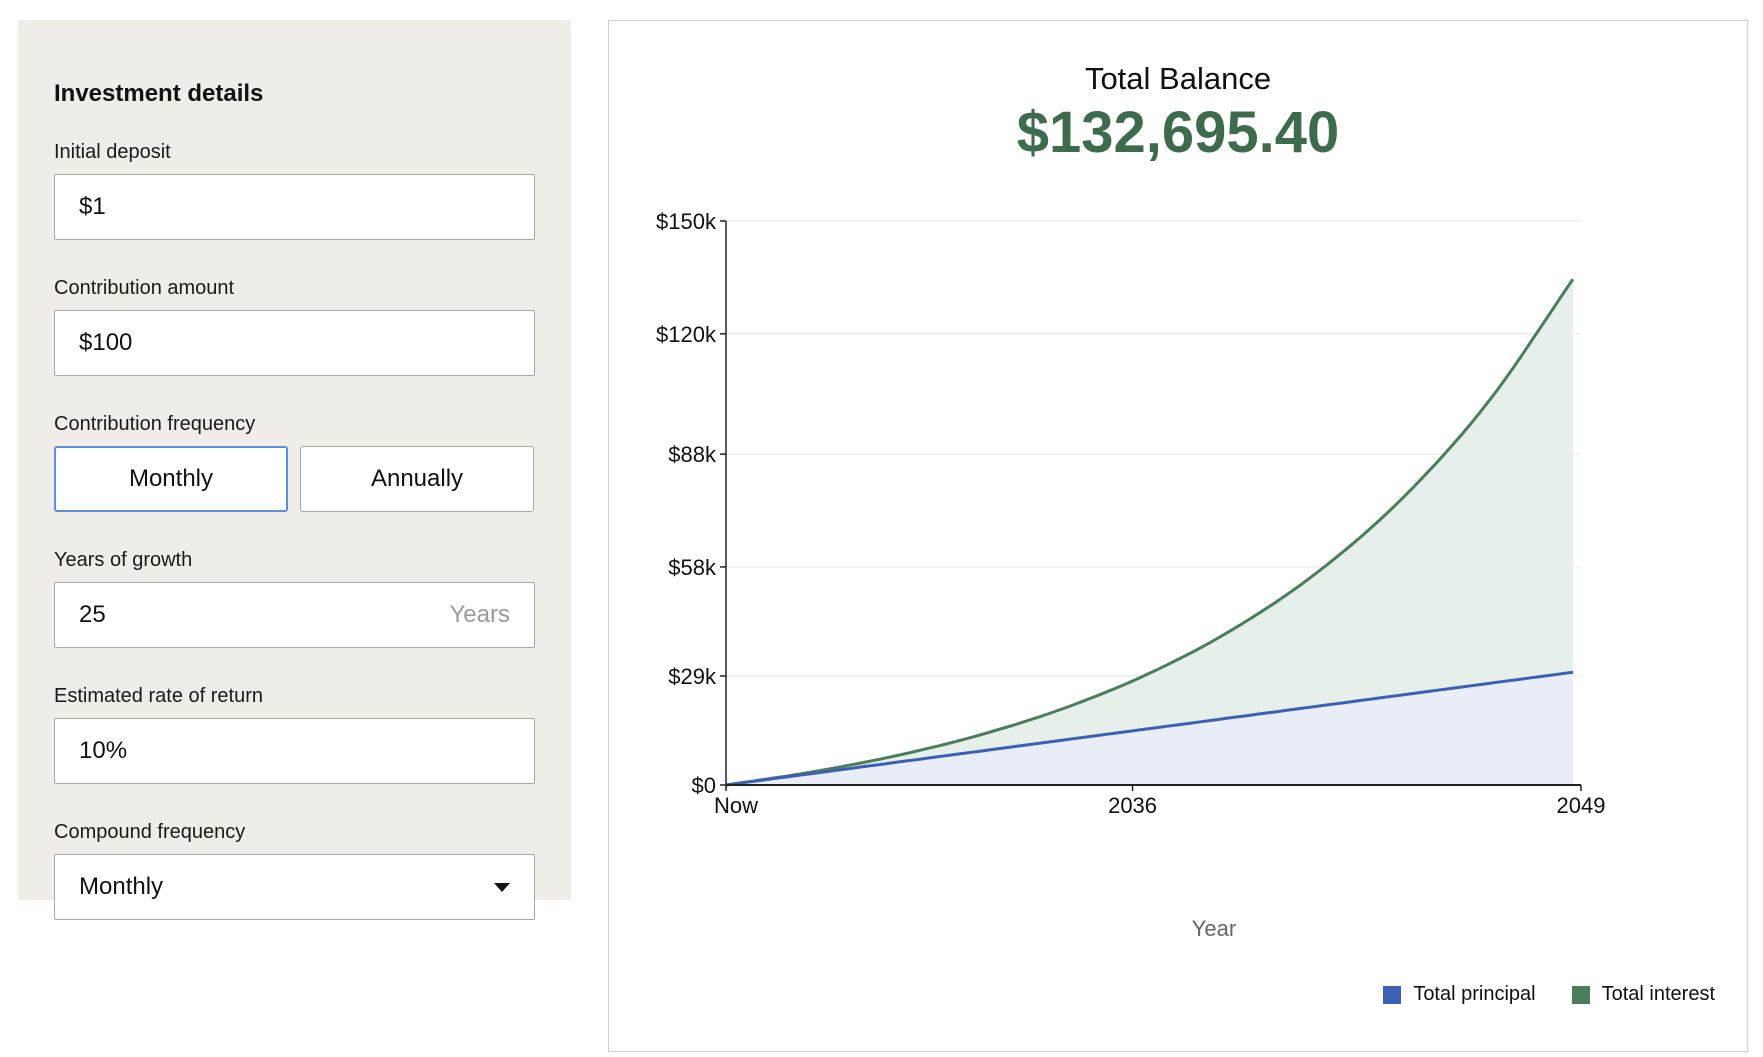 This screenshot has height=1057, width=1763. What do you see at coordinates (92, 206) in the screenshot?
I see `initial-deposit-value: $1` at bounding box center [92, 206].